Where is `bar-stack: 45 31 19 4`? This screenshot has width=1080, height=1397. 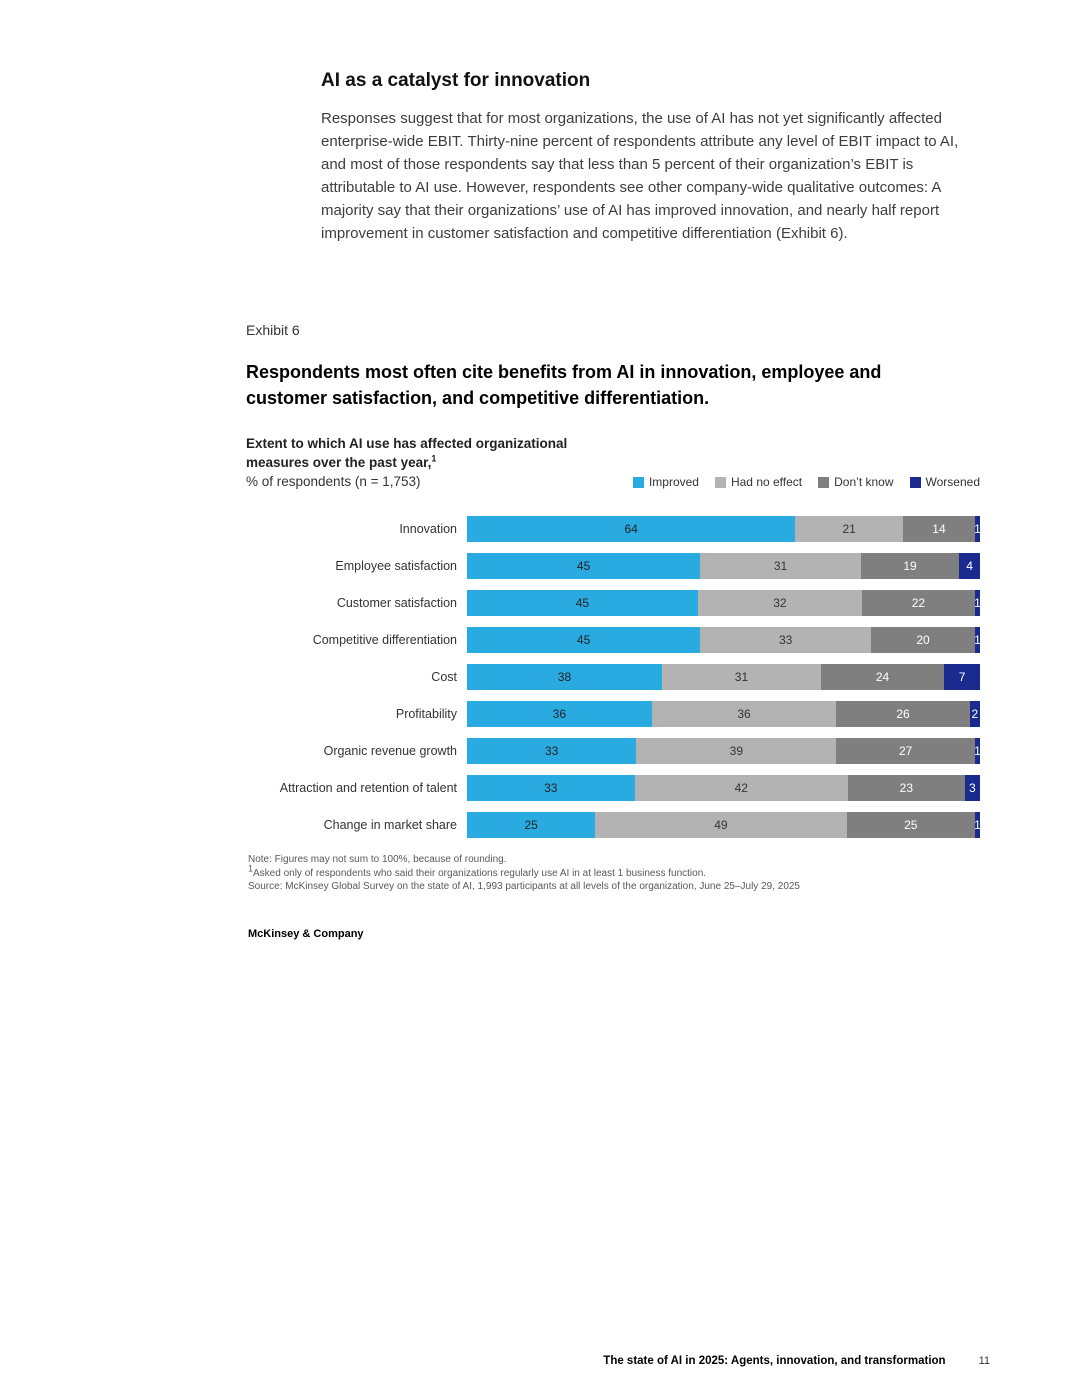 bar-stack: 45 31 19 4 is located at coordinates (724, 566).